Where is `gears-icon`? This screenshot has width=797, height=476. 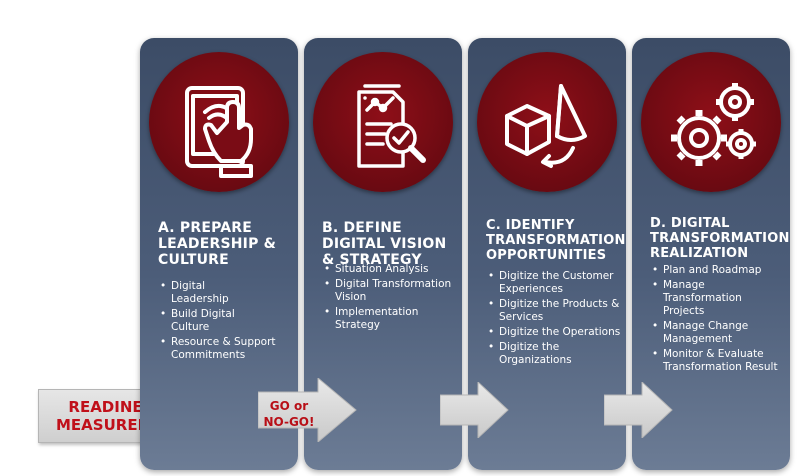 gears-icon is located at coordinates (713, 124).